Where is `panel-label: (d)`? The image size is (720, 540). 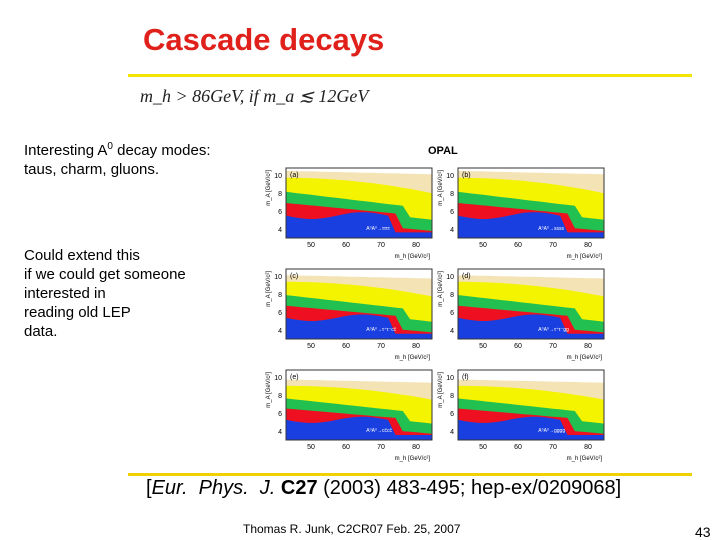
panel-label: (d) is located at coordinates (466, 276).